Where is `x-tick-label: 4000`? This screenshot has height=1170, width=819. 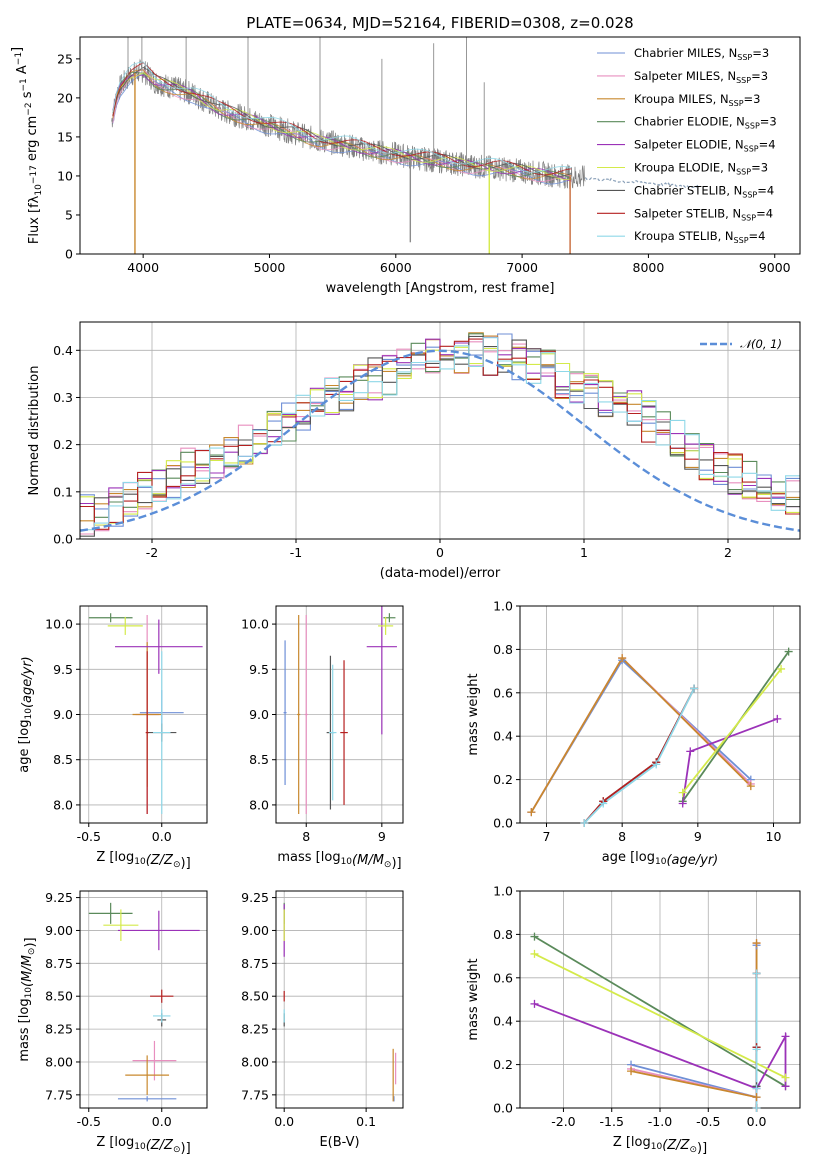 x-tick-label: 4000 is located at coordinates (143, 267).